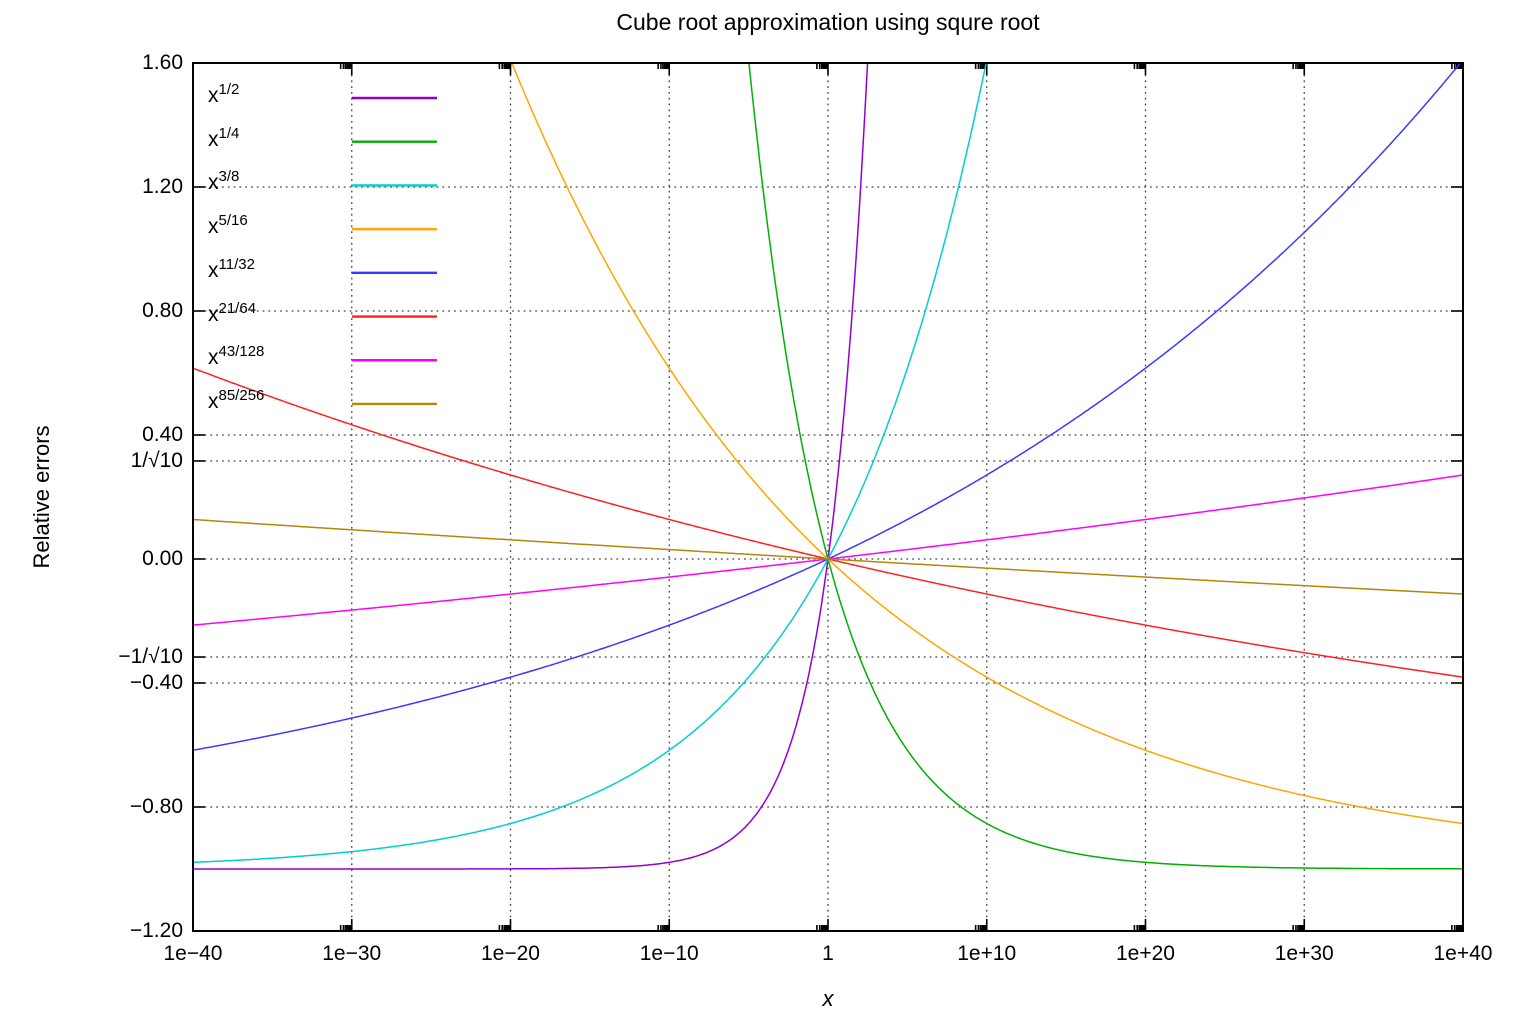  Describe the element at coordinates (510, 953) in the screenshot. I see `x-tick-label: 1e−20` at that location.